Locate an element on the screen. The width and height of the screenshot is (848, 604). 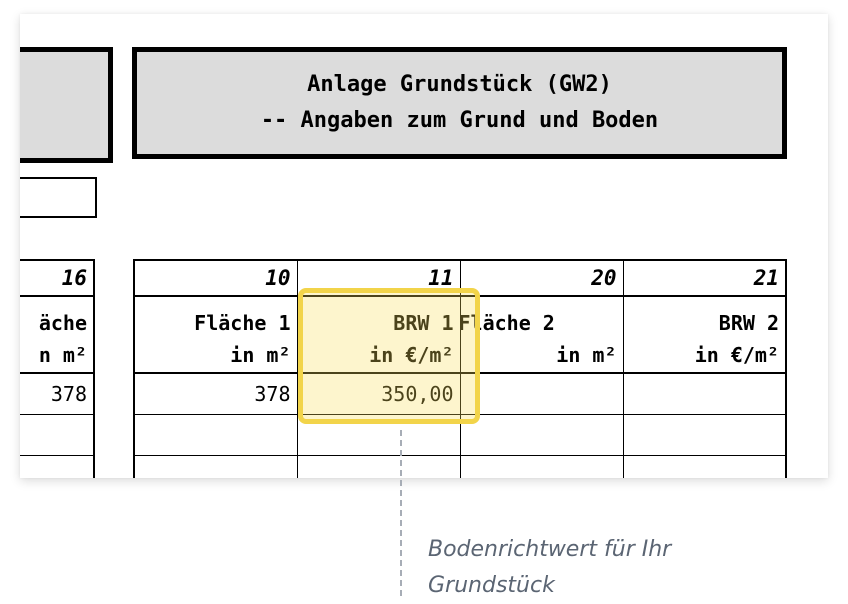
form-title-line2: -- Angaben zum Grund und Boden is located at coordinates (459, 120).